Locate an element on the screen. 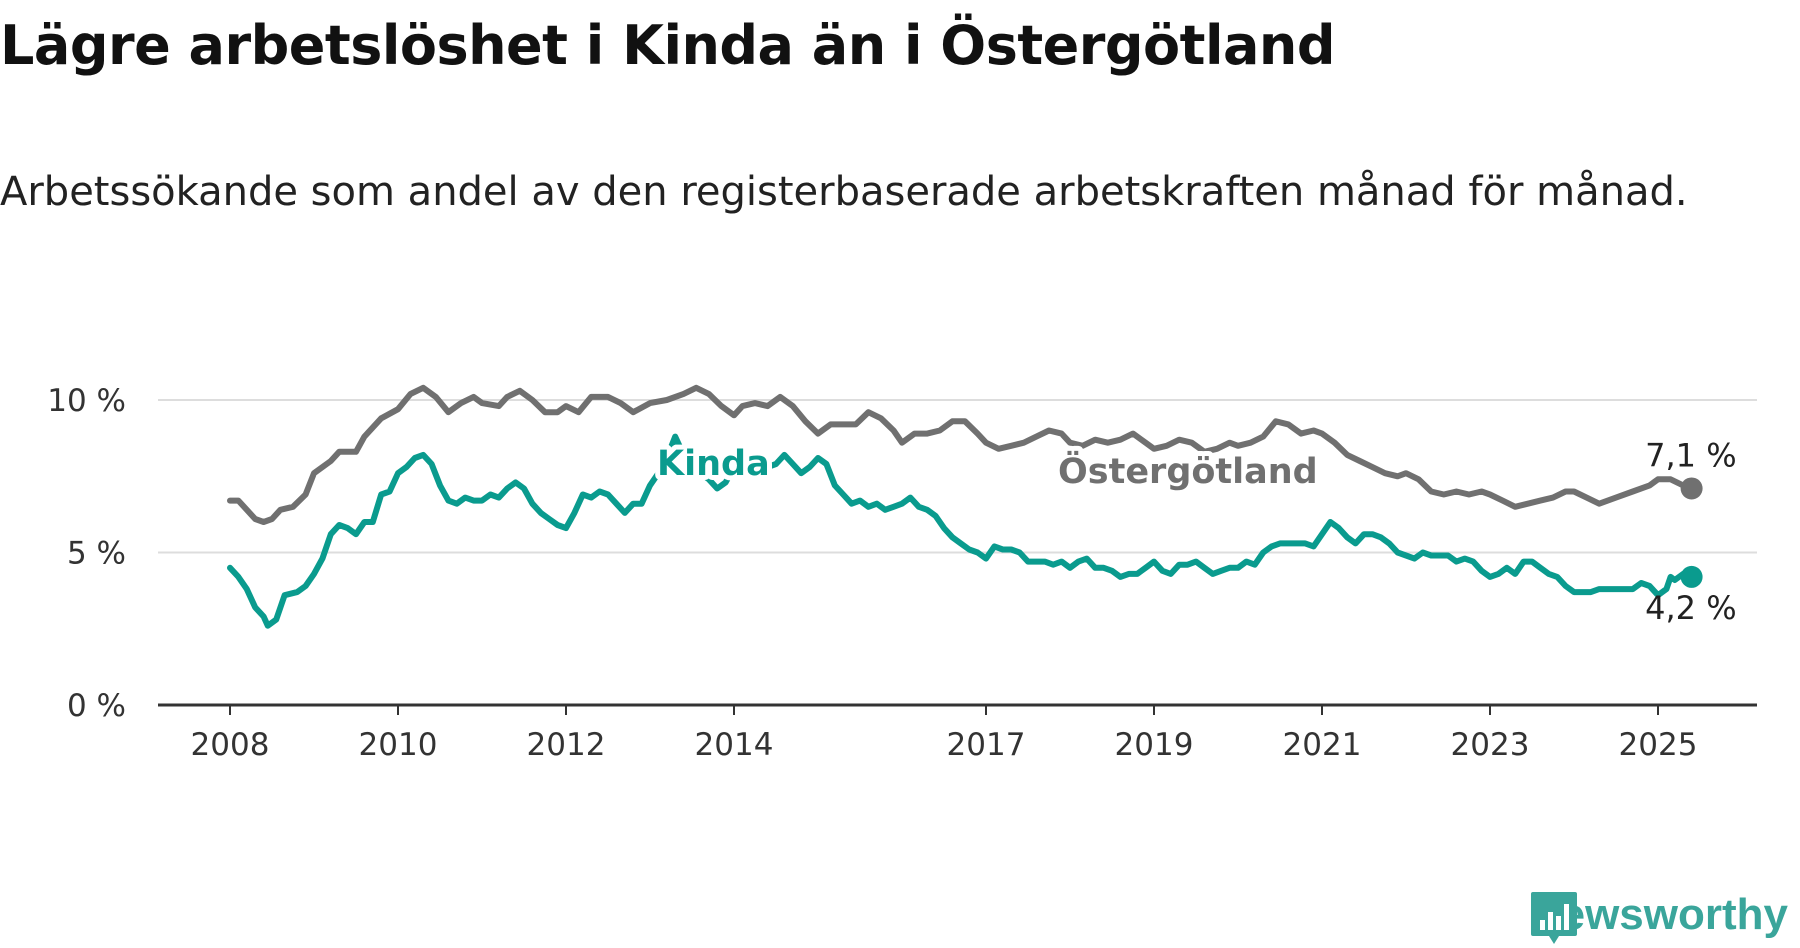 The height and width of the screenshot is (948, 1800). x-tick-label: 2012 is located at coordinates (566, 745).